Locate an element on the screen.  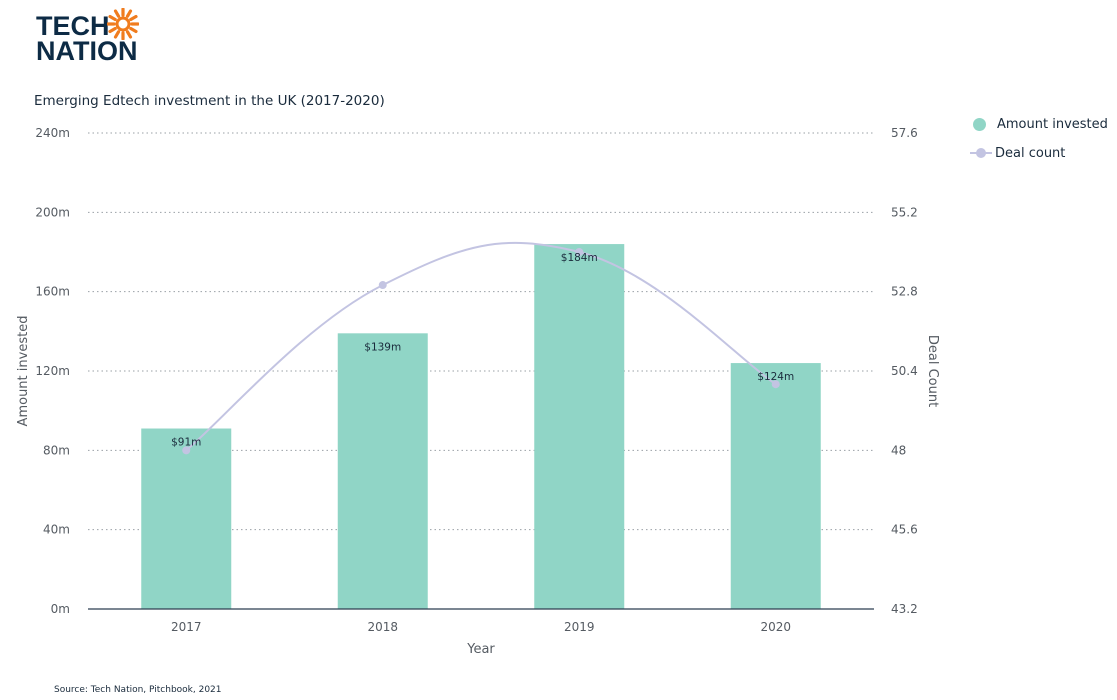
chart-legend: Amount invested Deal count is located at coordinates (1039, 143).